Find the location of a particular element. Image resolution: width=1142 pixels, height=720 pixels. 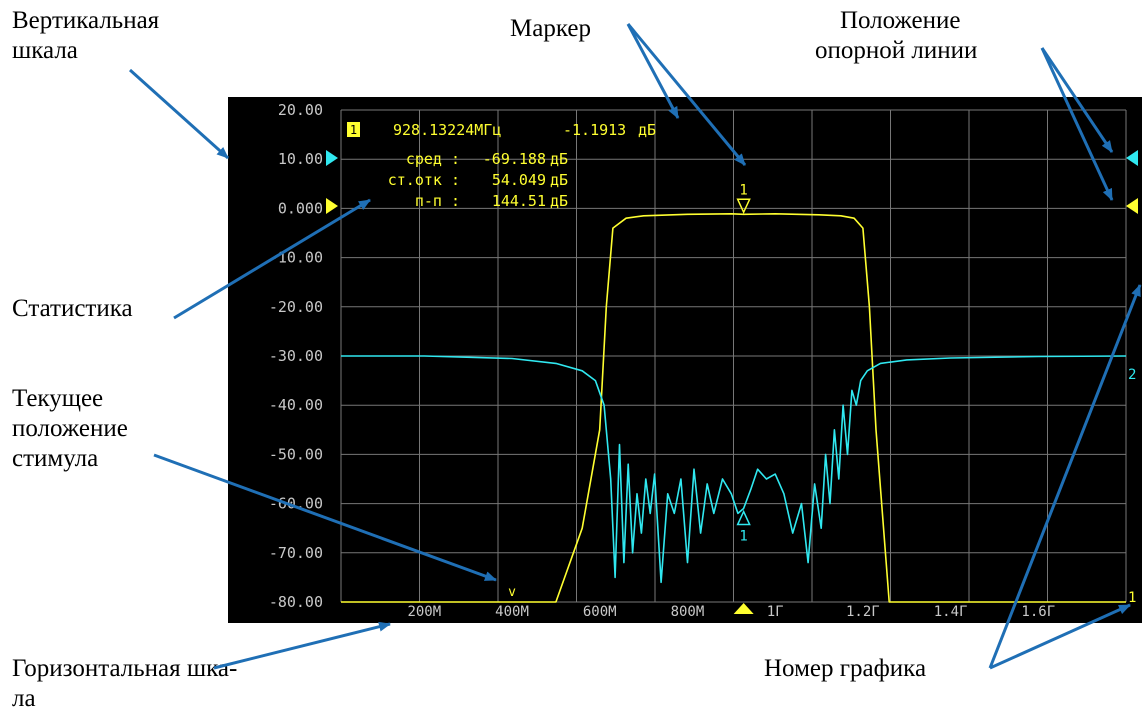

y-tick-label: -50.00 is located at coordinates (296, 454).